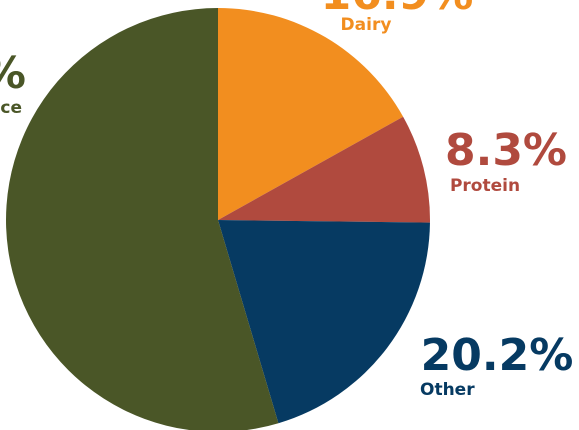  Describe the element at coordinates (324, 169) in the screenshot. I see `pie-slice-protein` at that location.